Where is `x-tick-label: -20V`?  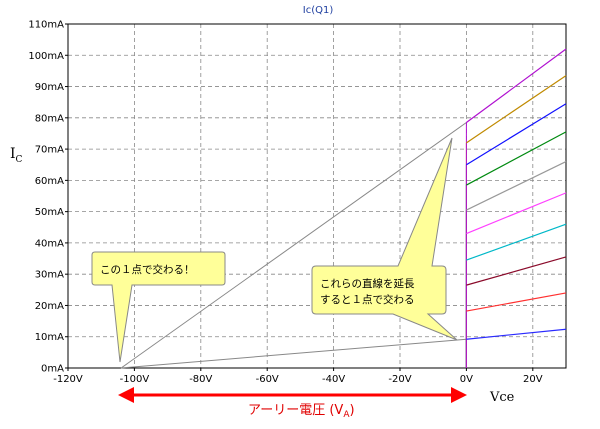
x-tick-label: -20V is located at coordinates (399, 379).